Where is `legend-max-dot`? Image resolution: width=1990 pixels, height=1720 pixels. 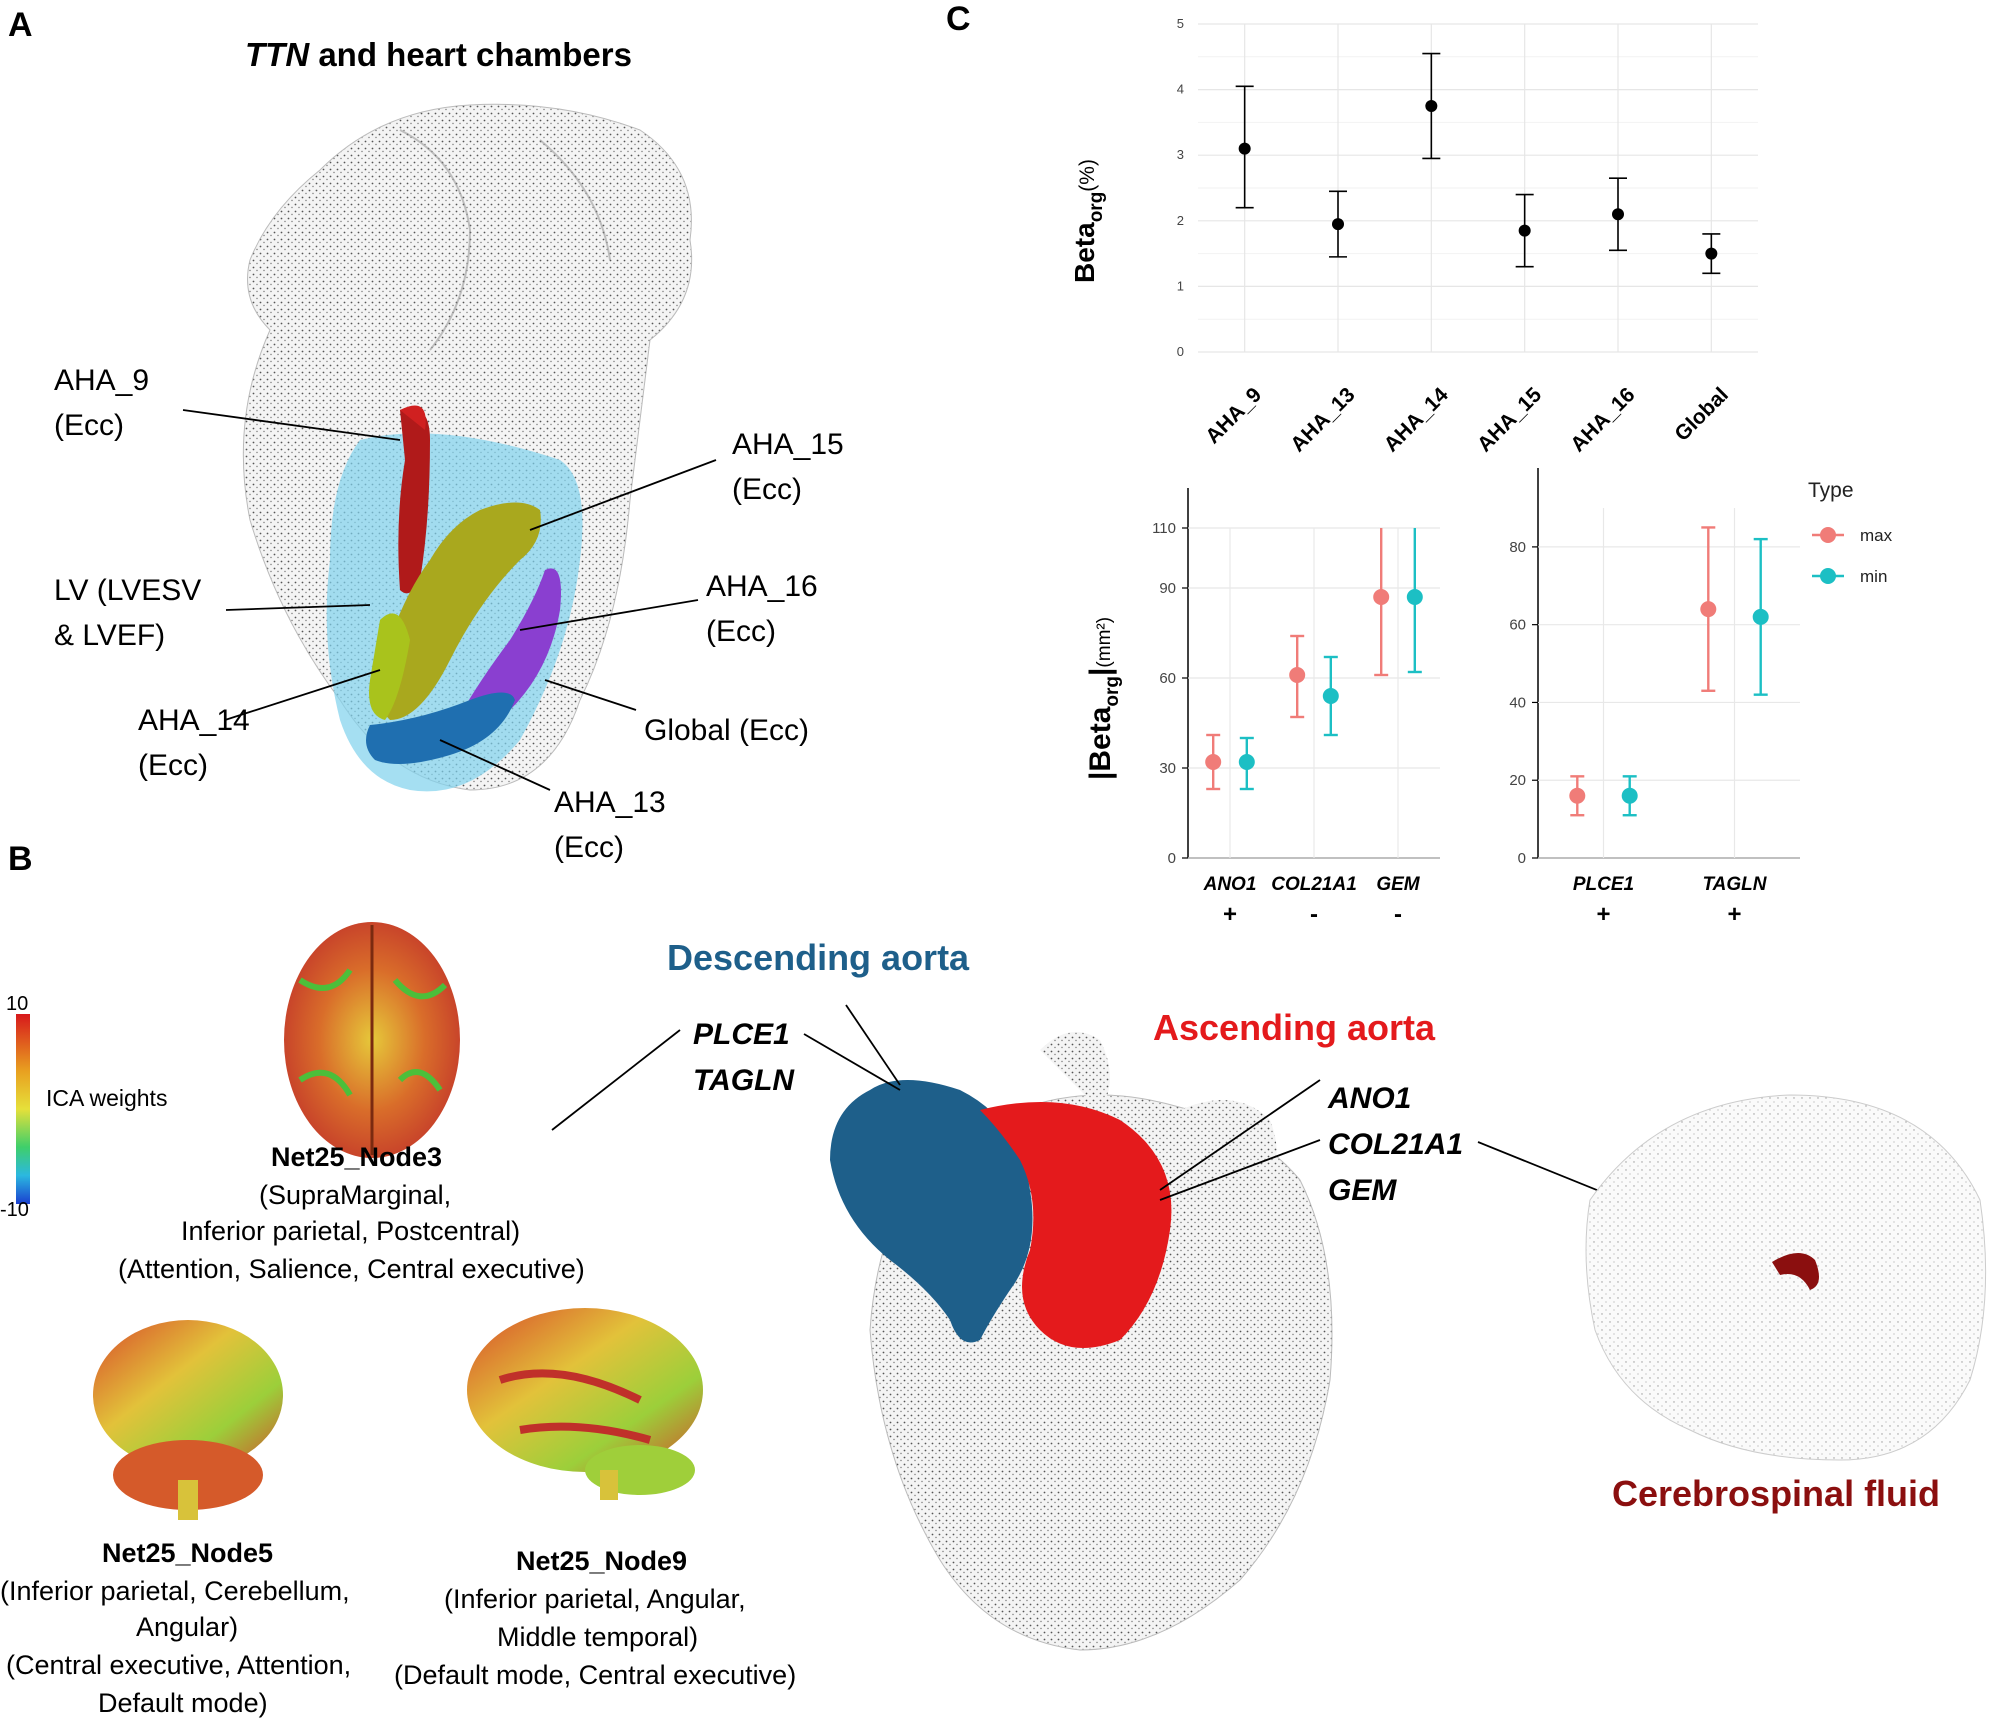 legend-max-dot is located at coordinates (1828, 535).